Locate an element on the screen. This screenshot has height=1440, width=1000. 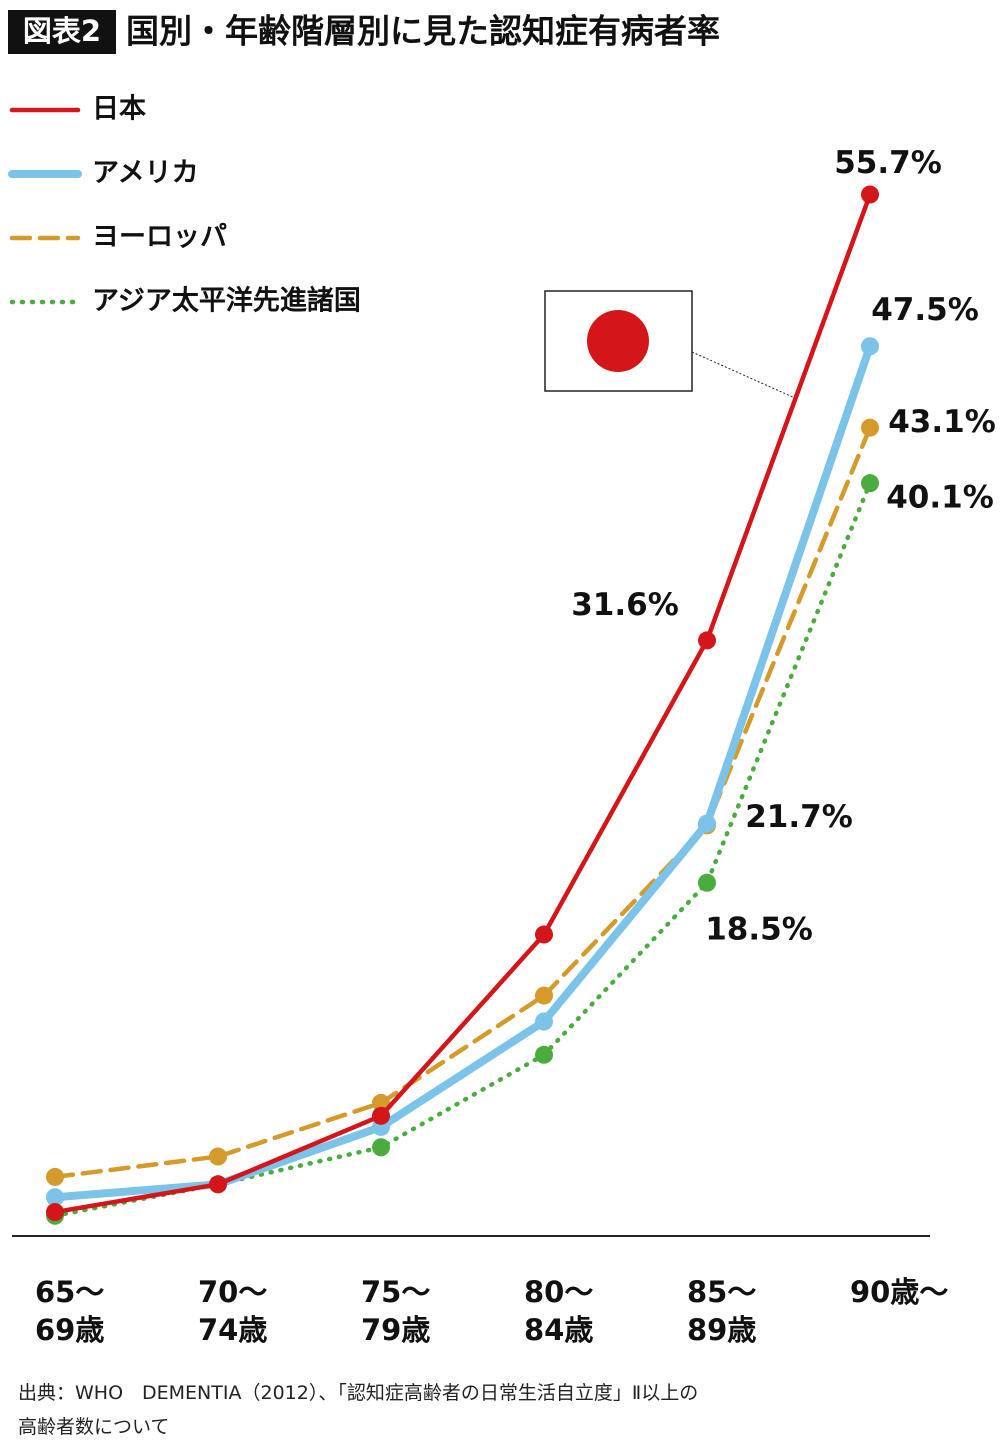
value-label: 43.1% is located at coordinates (942, 422).